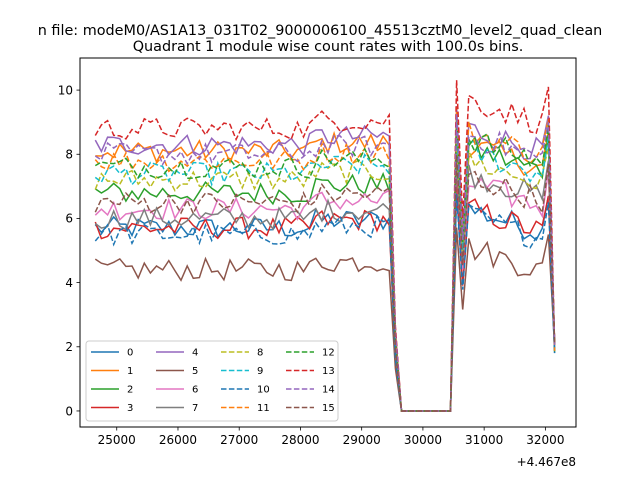 Image resolution: width=640 pixels, height=480 pixels. What do you see at coordinates (328, 390) in the screenshot?
I see `legend-label-14: 14` at bounding box center [328, 390].